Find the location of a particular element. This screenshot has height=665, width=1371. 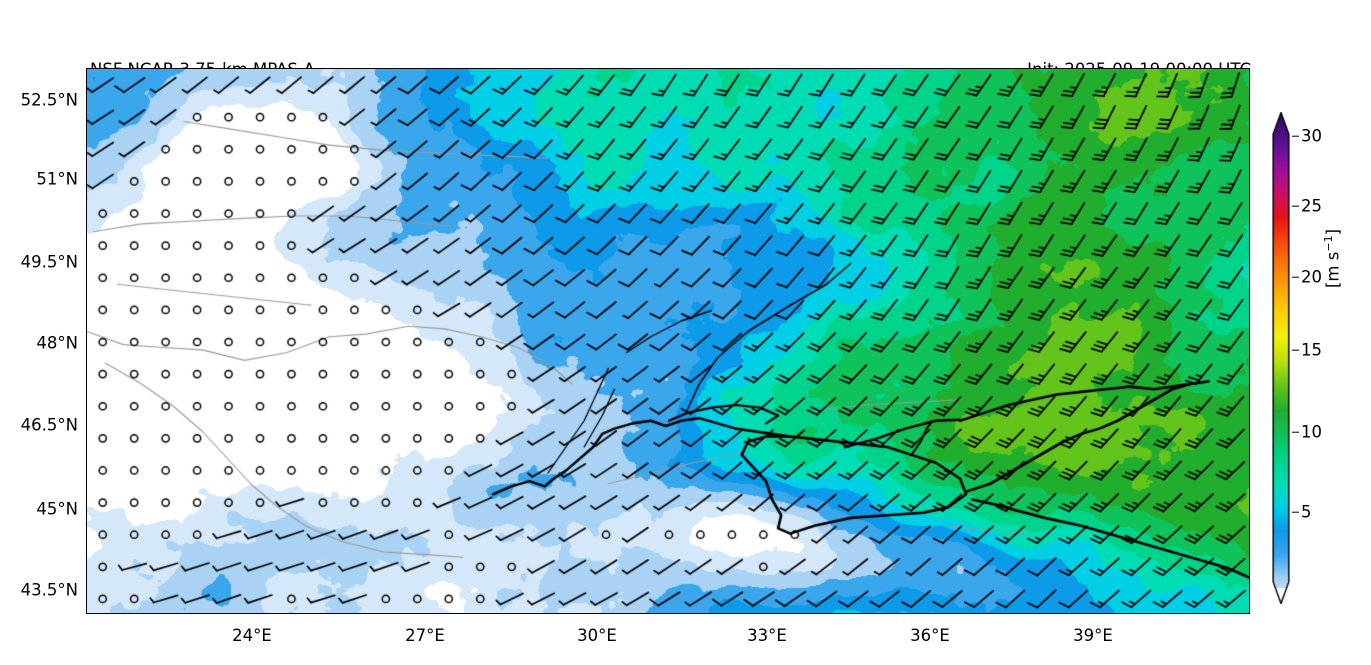

lon-tick-label-1: 27°E is located at coordinates (425, 635).